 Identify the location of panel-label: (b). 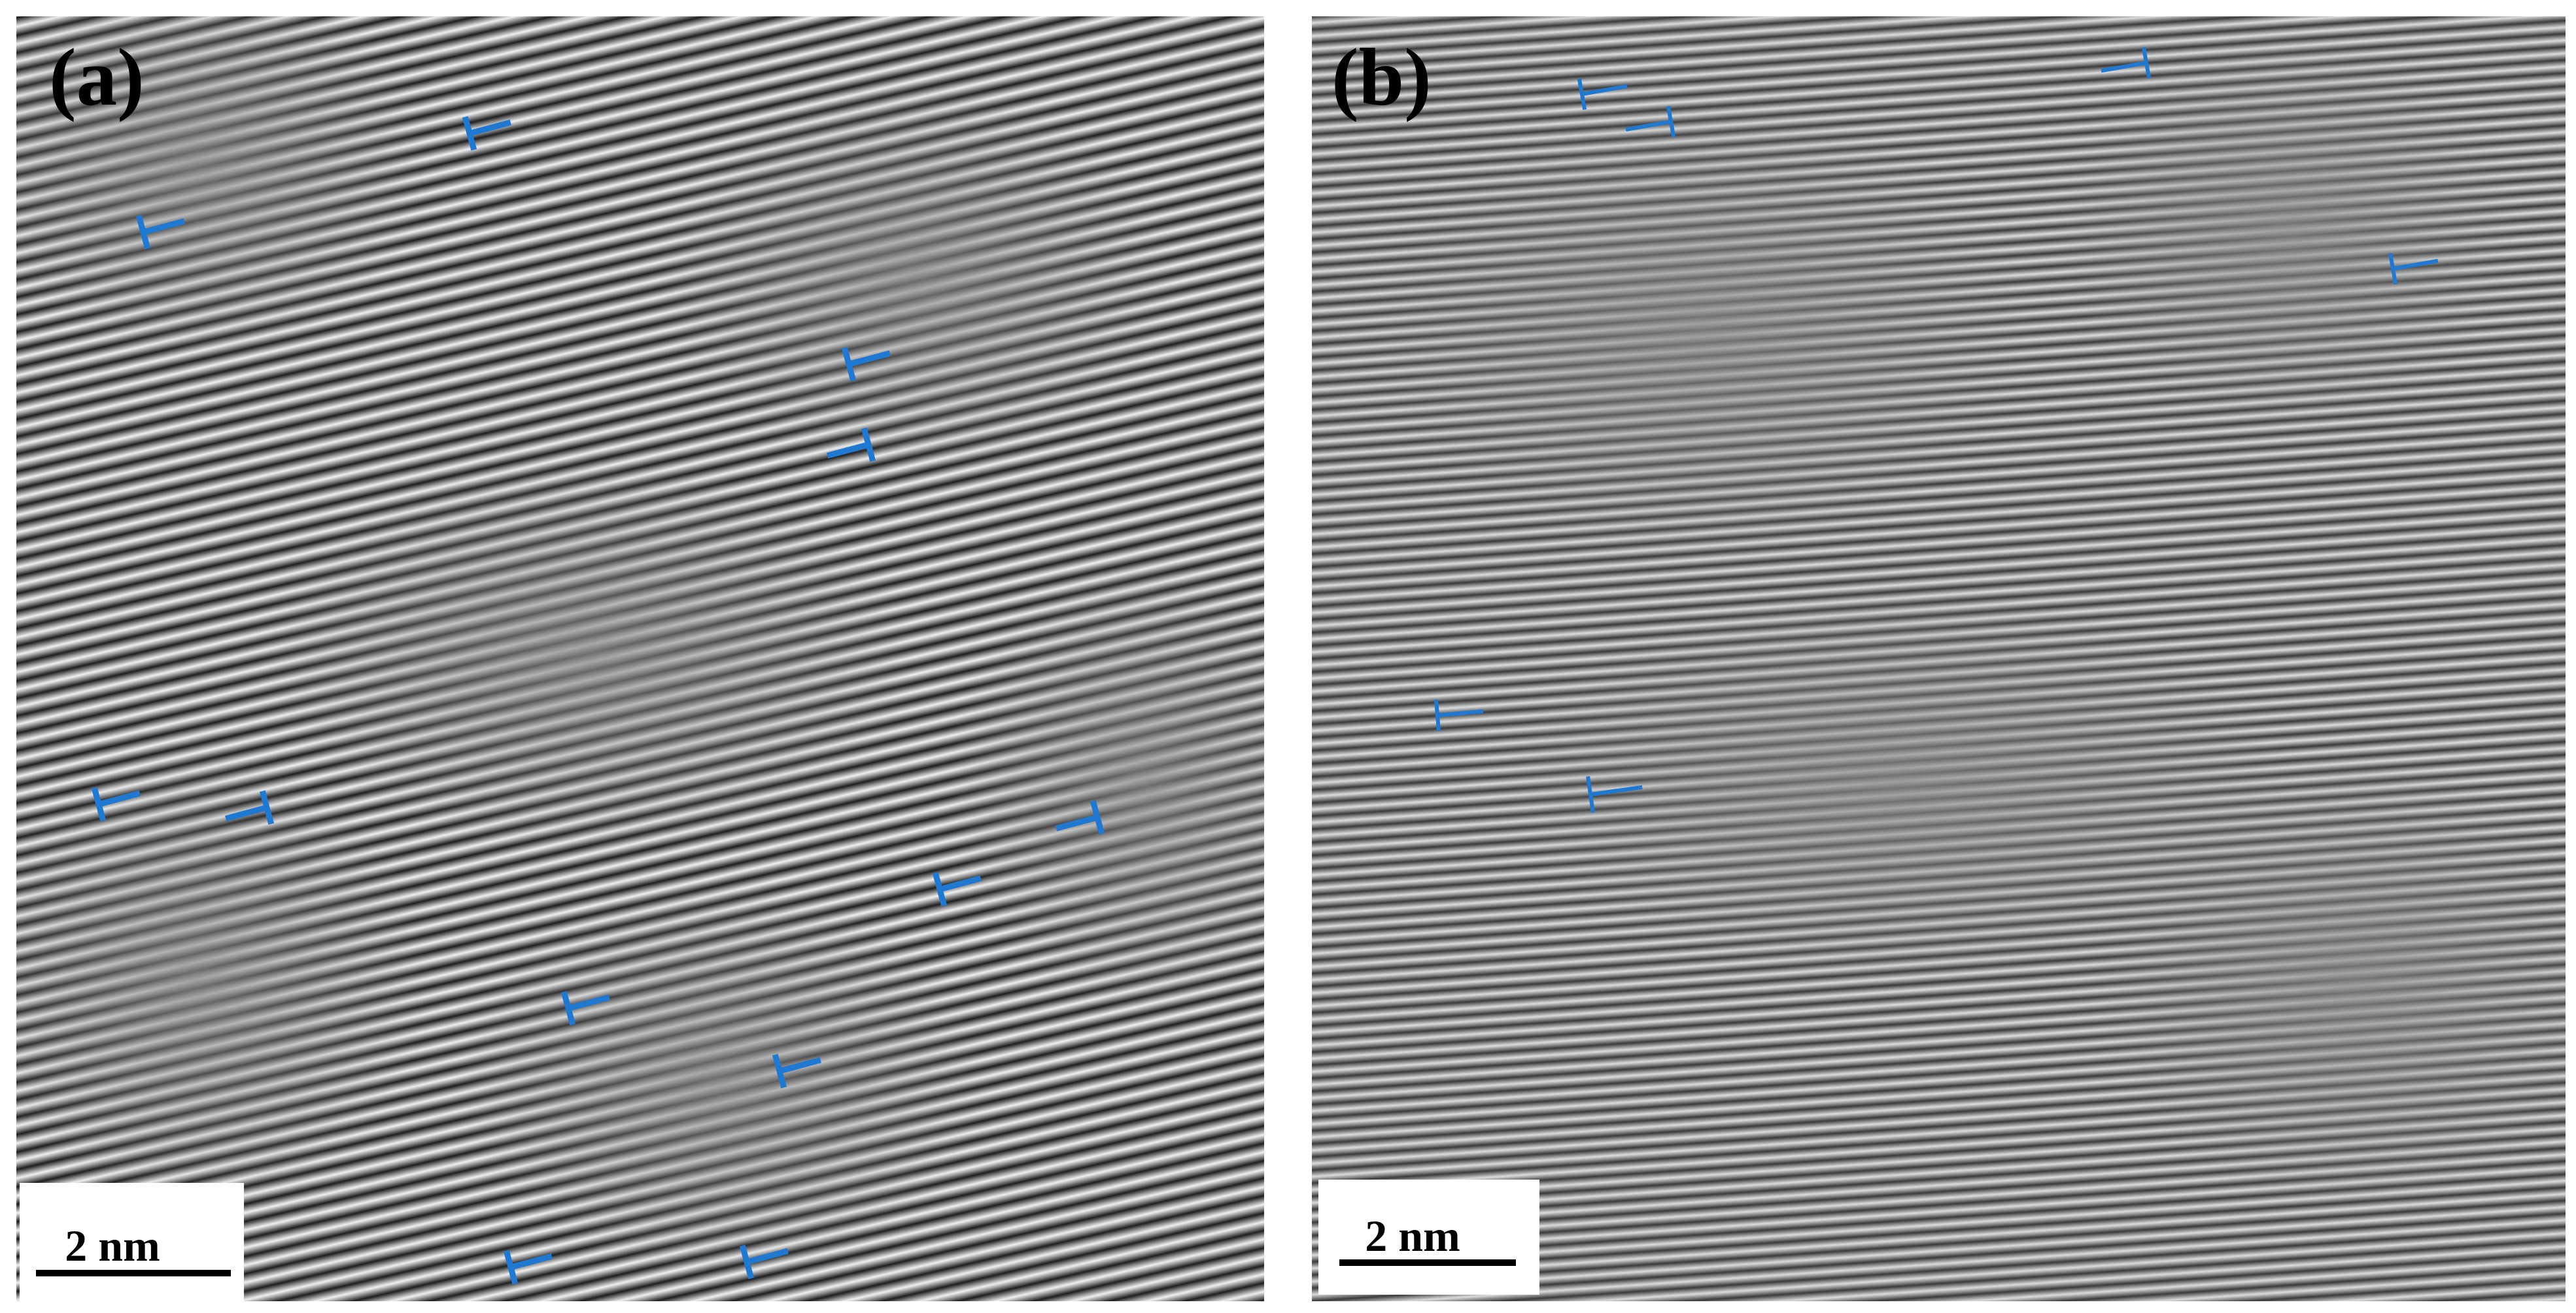
(1382, 78).